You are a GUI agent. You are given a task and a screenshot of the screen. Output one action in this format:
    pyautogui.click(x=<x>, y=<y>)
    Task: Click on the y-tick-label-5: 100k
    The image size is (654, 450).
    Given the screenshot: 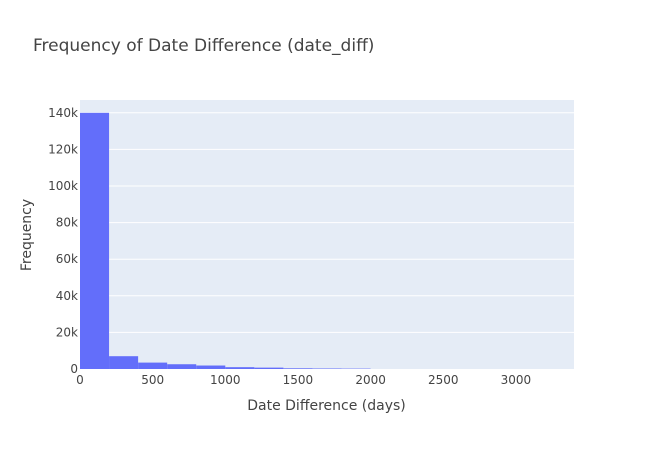 What is the action you would take?
    pyautogui.click(x=63, y=186)
    